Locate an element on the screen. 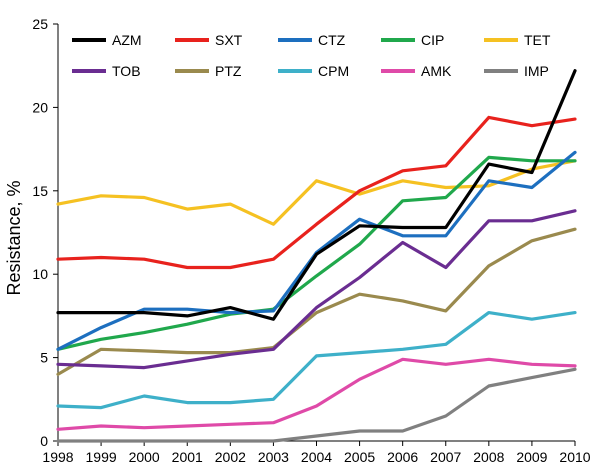 This screenshot has width=600, height=472. y-axis-title: Resistance, % is located at coordinates (14, 237).